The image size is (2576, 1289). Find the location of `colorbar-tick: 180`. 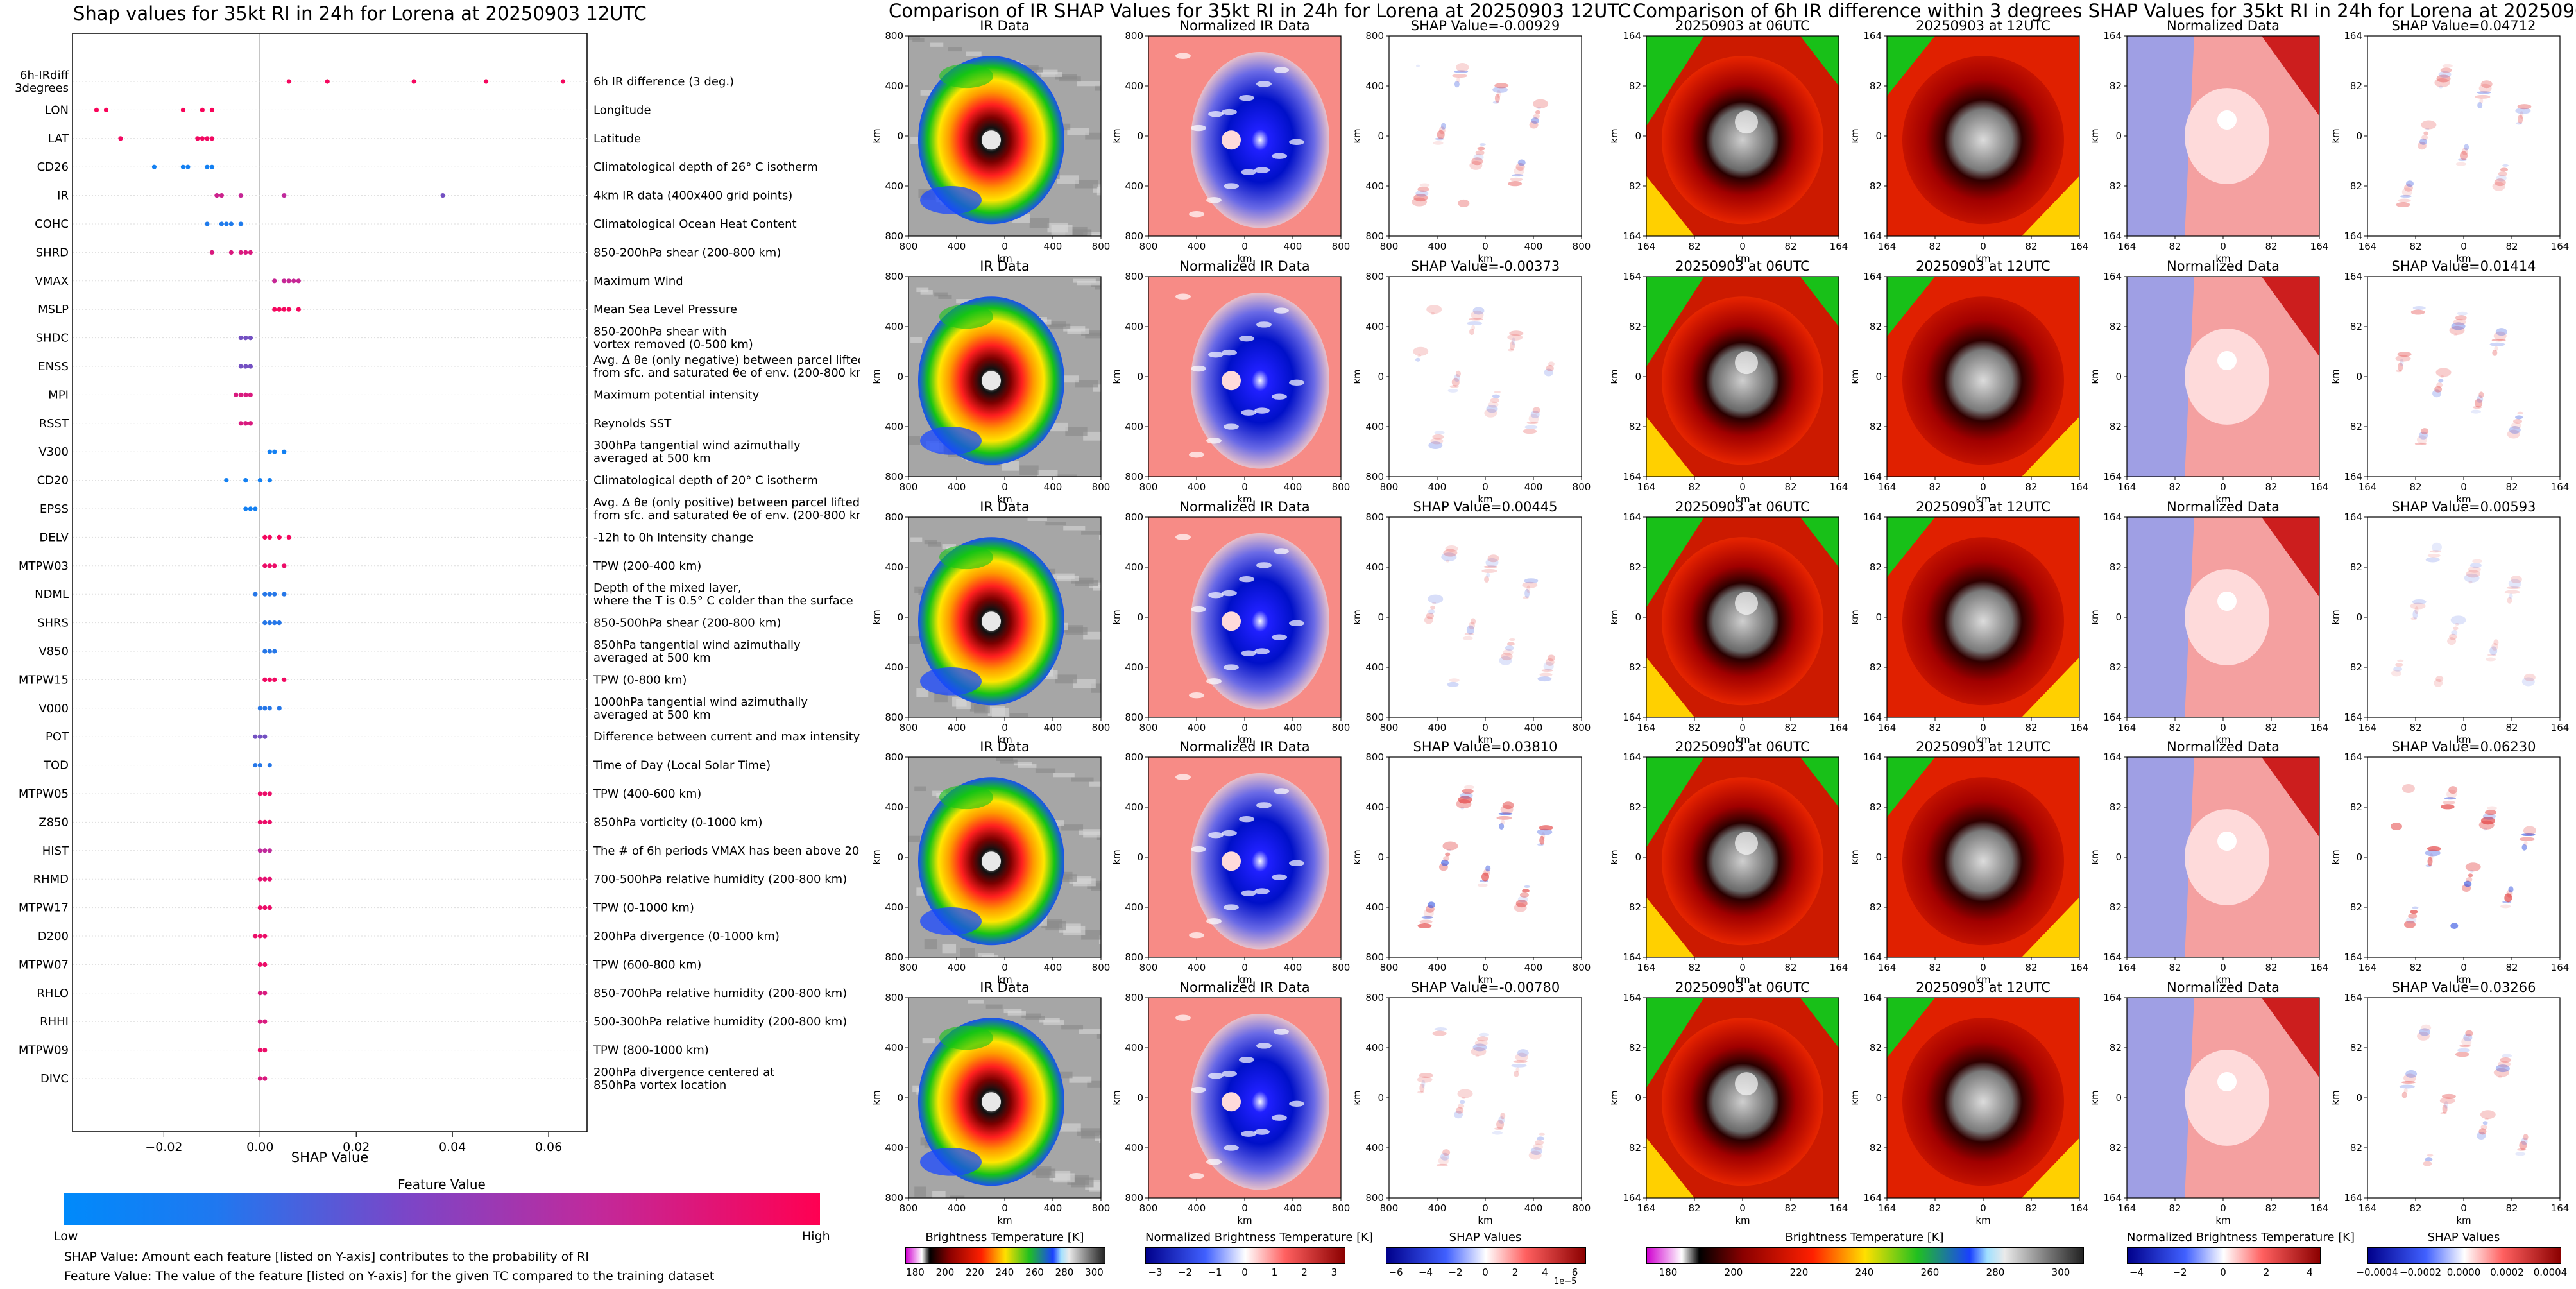

colorbar-tick: 180 is located at coordinates (1668, 1272).